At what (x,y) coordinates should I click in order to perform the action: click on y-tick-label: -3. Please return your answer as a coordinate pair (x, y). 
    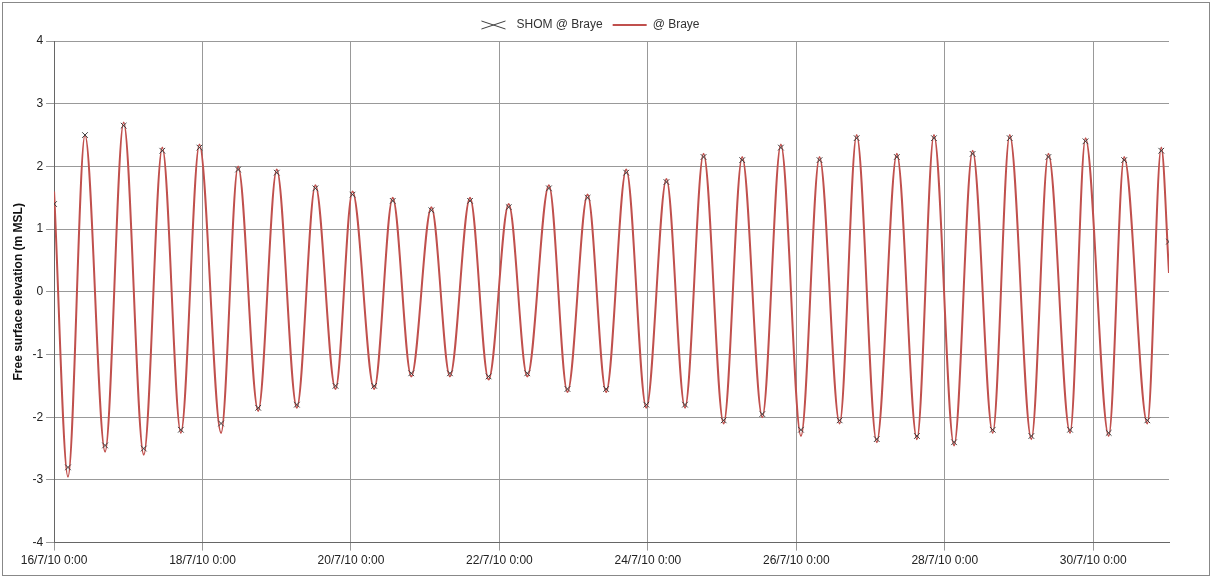
    Looking at the image, I should click on (38, 479).